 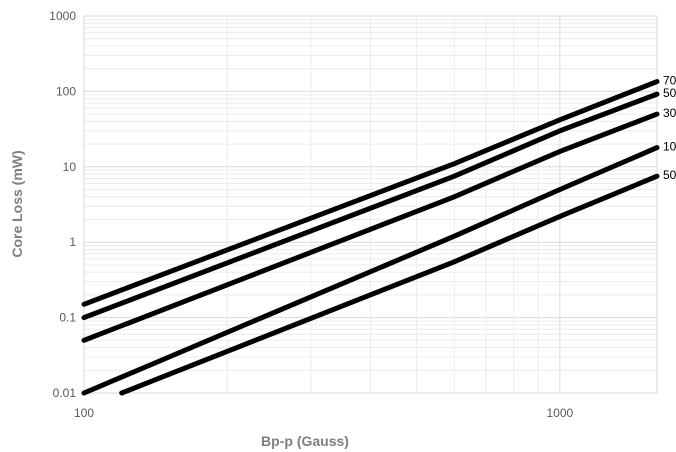 I want to click on y-tick-label: 10, so click(x=70, y=167).